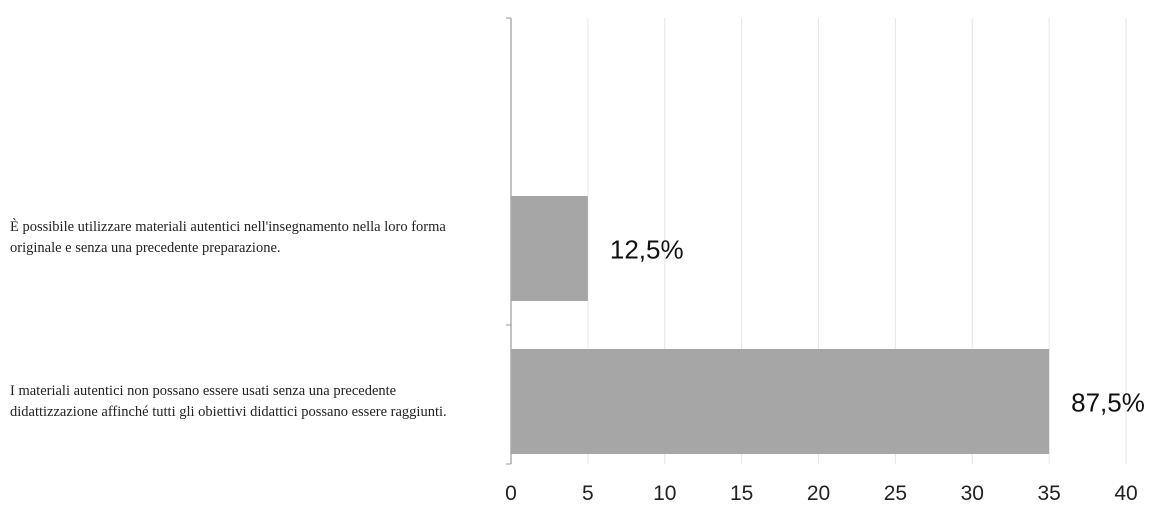 The width and height of the screenshot is (1165, 508). I want to click on x-tick-label-10: 10, so click(664, 493).